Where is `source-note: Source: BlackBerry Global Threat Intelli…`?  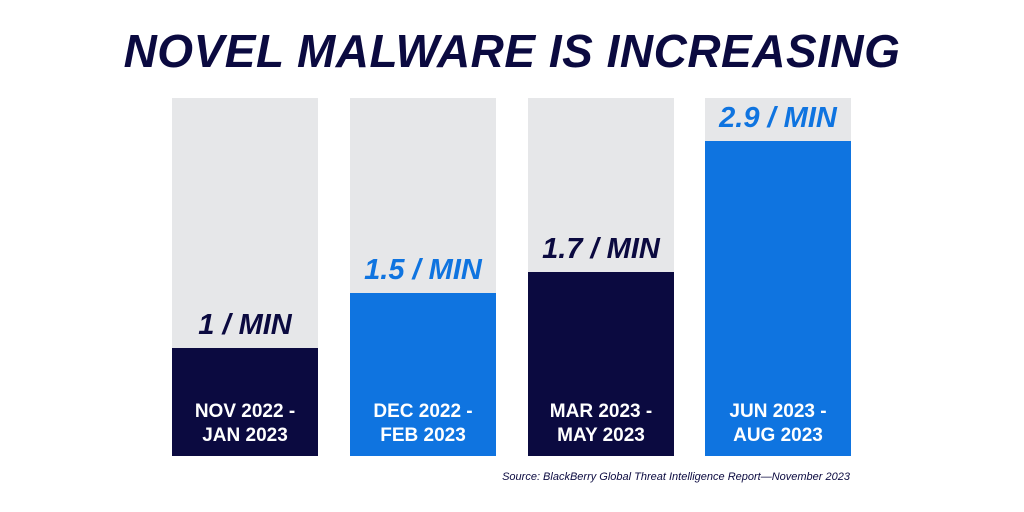 source-note: Source: BlackBerry Global Threat Intelli… is located at coordinates (676, 477).